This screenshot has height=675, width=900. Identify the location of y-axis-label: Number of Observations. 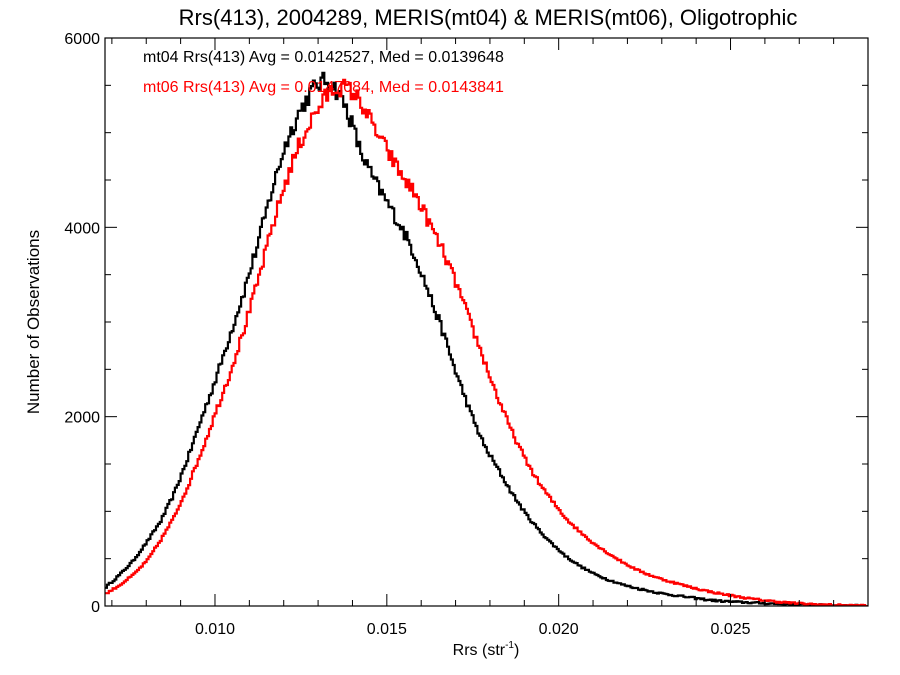
(33, 322).